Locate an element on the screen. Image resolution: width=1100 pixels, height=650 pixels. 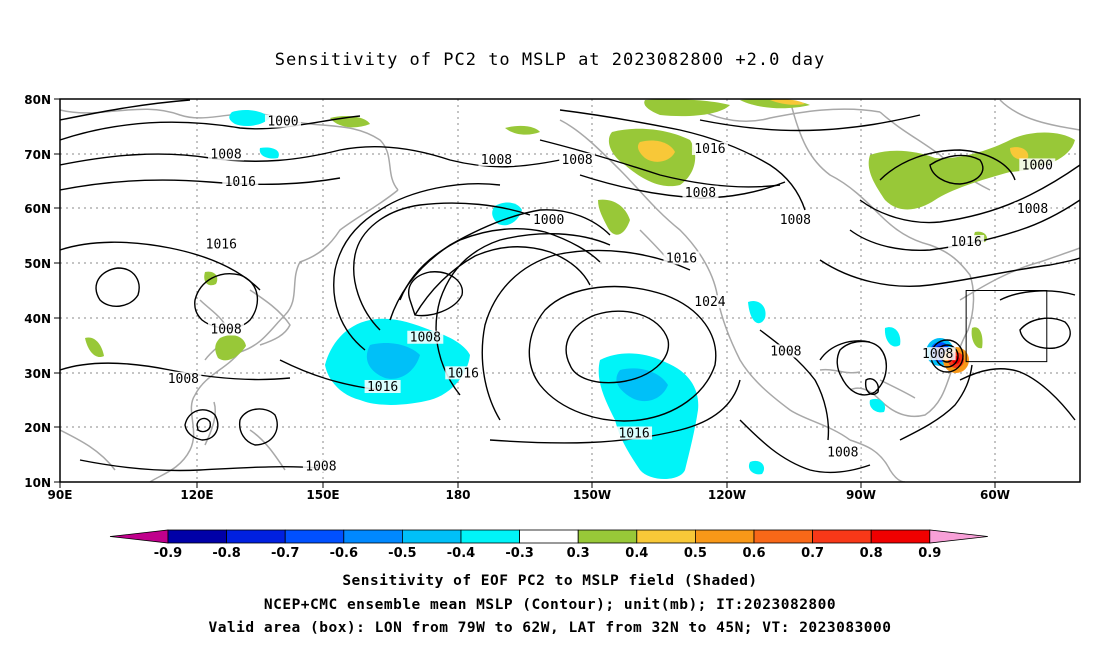
colorbar-high-triangle is located at coordinates (958, 536).